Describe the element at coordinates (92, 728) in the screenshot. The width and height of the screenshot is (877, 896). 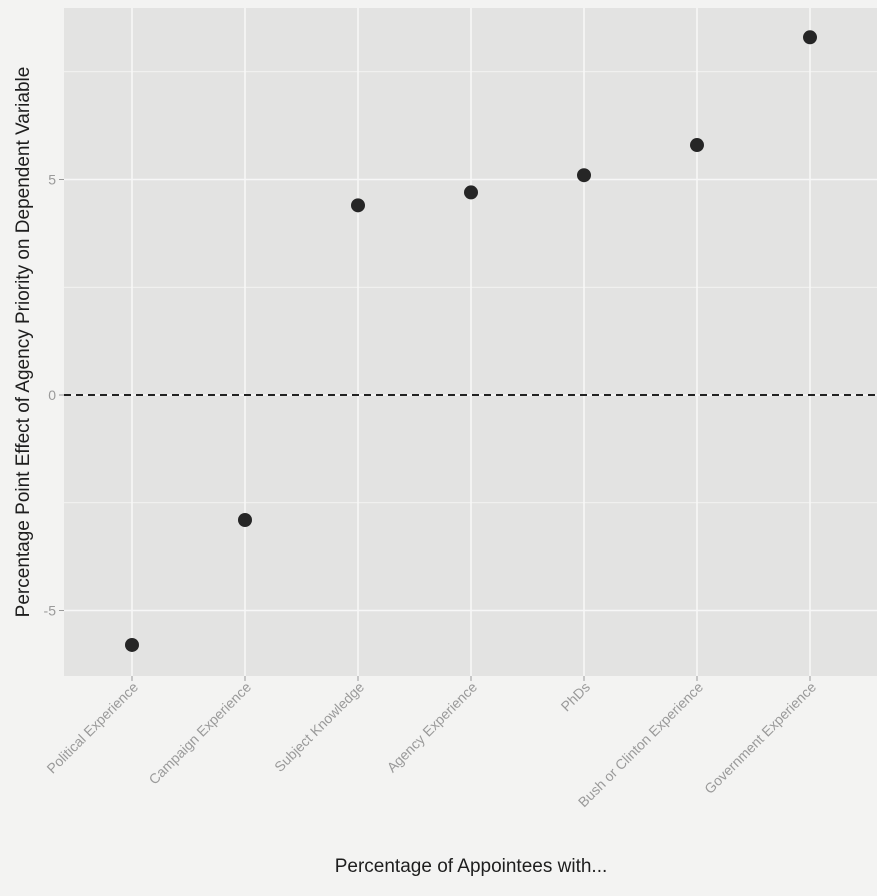
I see `x-tick-label: Political Experience` at that location.